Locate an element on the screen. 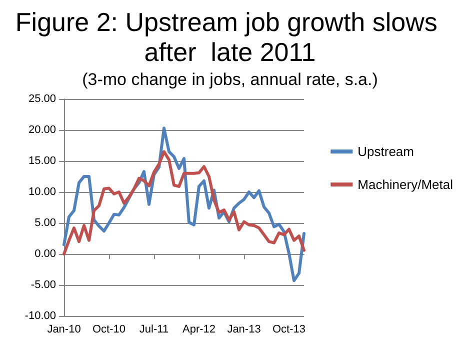 This screenshot has height=348, width=460. y-tick-label: 15.00 is located at coordinates (42, 161).